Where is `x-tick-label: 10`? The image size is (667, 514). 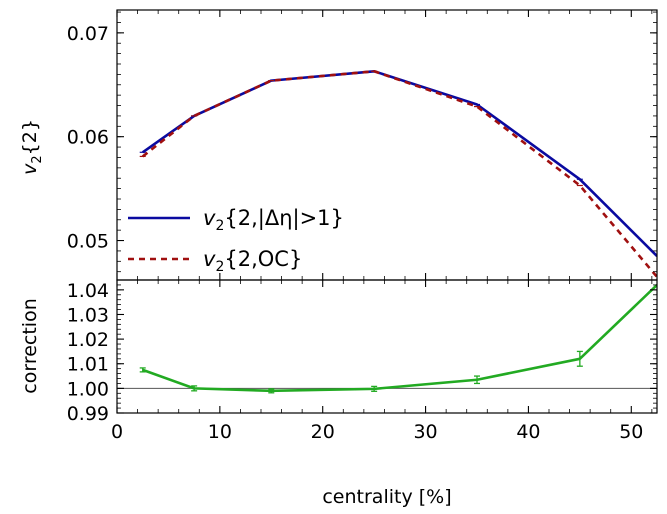
x-tick-label: 10 is located at coordinates (220, 432).